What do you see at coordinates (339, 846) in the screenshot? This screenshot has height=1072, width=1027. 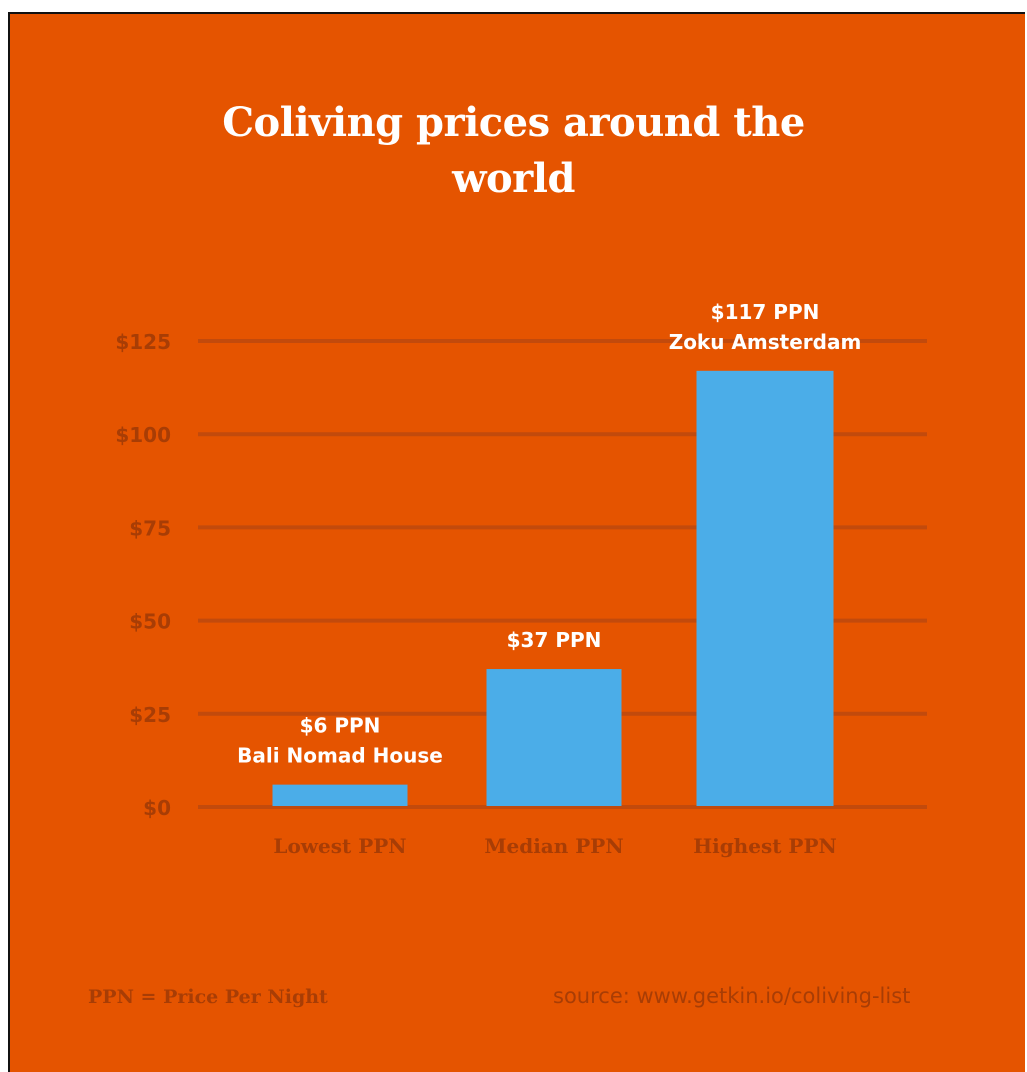 I see `x-tick-label: Lowest PPN` at bounding box center [339, 846].